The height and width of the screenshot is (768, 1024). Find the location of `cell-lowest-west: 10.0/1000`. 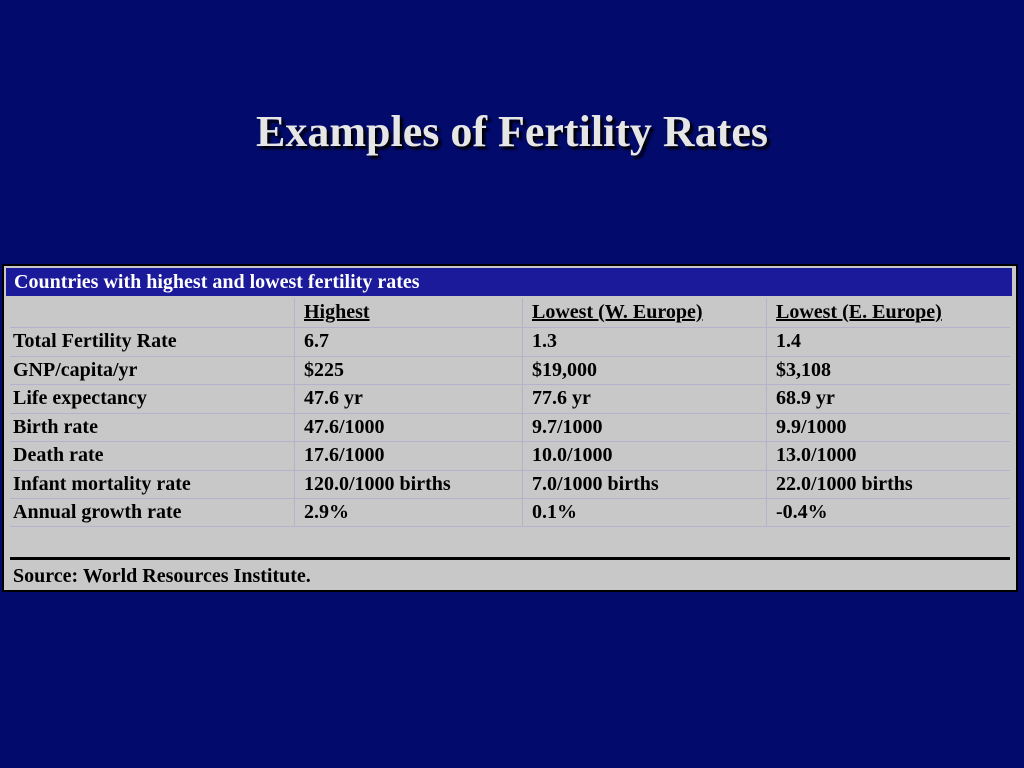

cell-lowest-west: 10.0/1000 is located at coordinates (572, 455).